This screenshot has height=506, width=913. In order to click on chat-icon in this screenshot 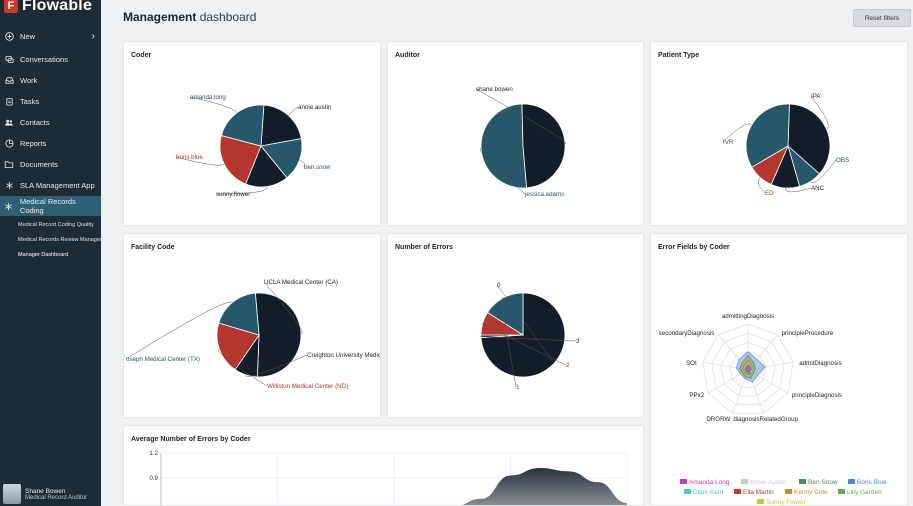, I will do `click(9, 59)`.